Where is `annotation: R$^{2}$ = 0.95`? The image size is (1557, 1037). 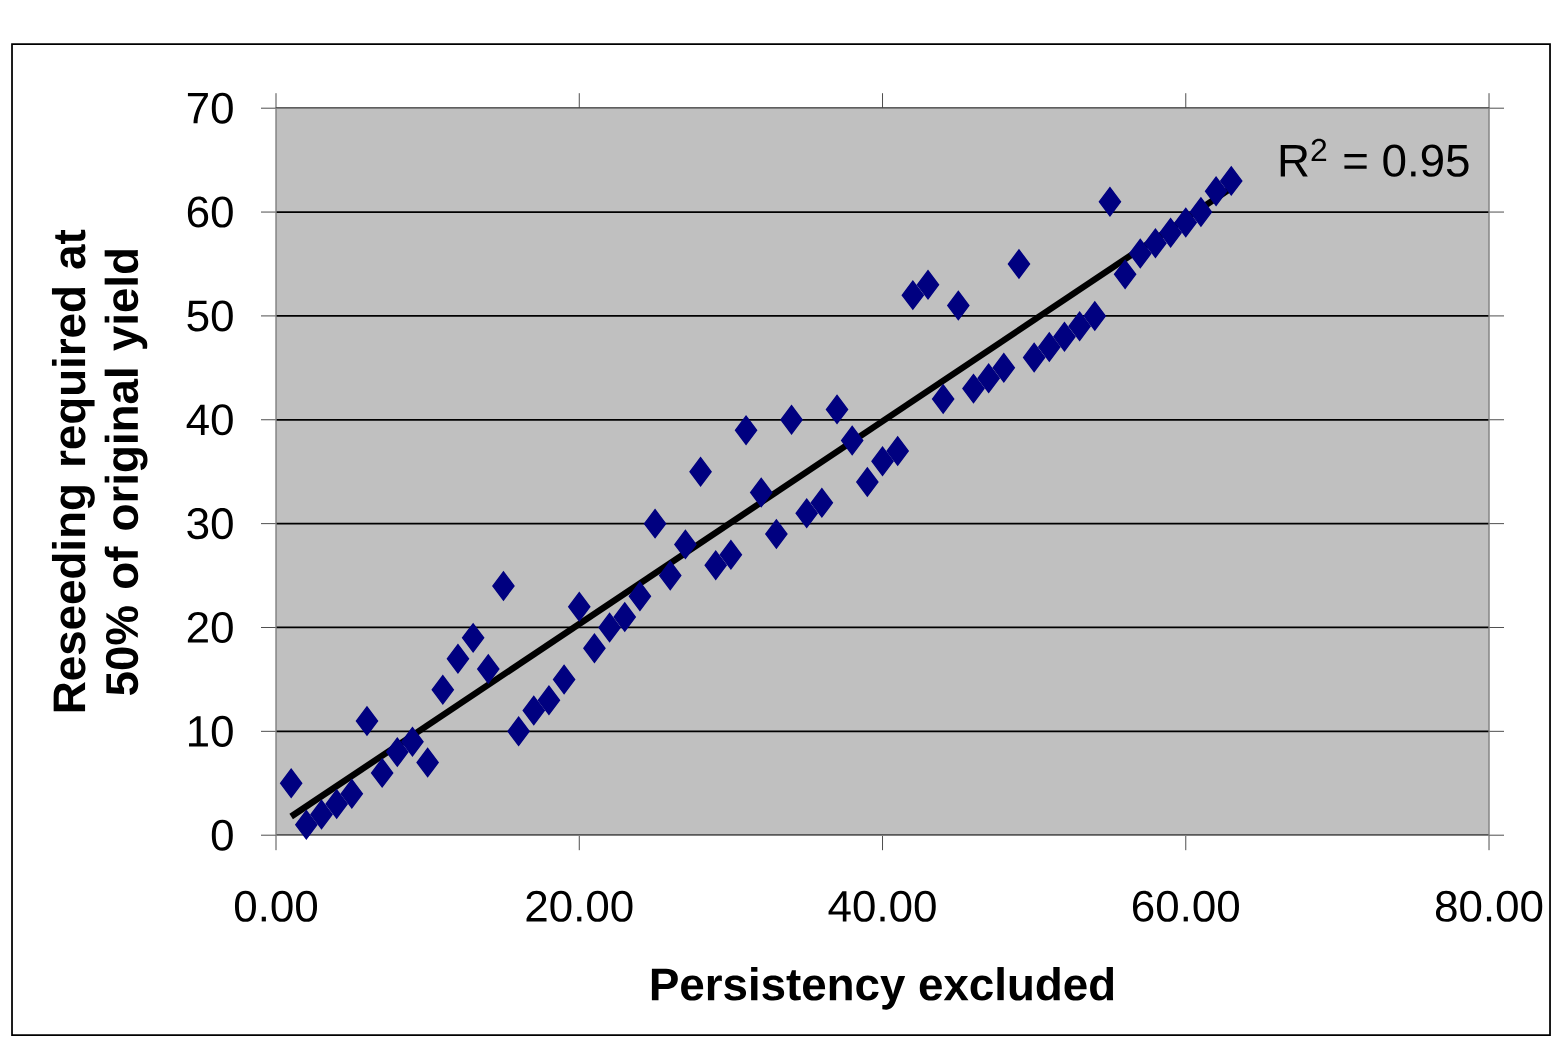
annotation: R$^{2}$ = 0.95 is located at coordinates (1374, 157).